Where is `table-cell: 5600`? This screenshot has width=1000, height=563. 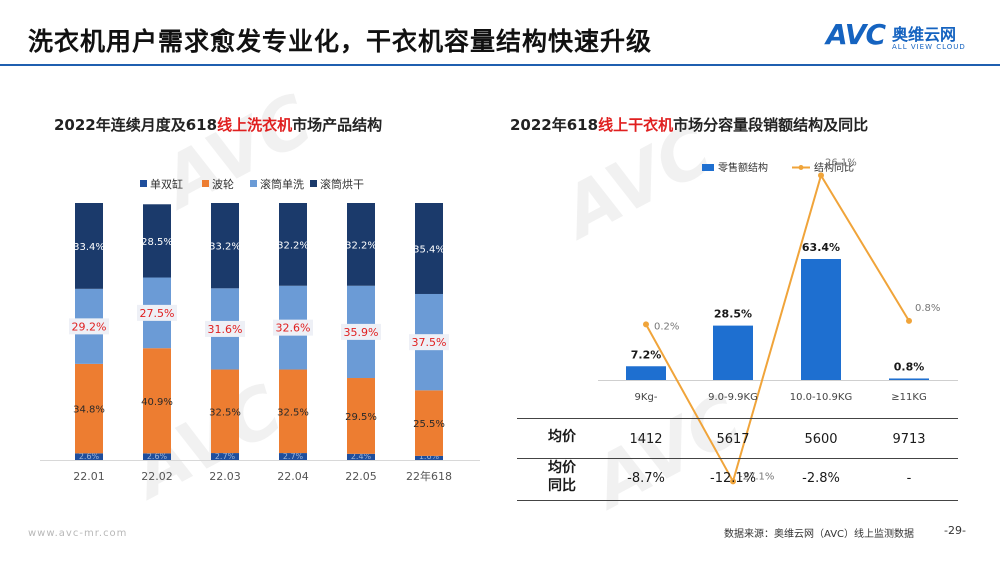 table-cell: 5600 is located at coordinates (820, 439).